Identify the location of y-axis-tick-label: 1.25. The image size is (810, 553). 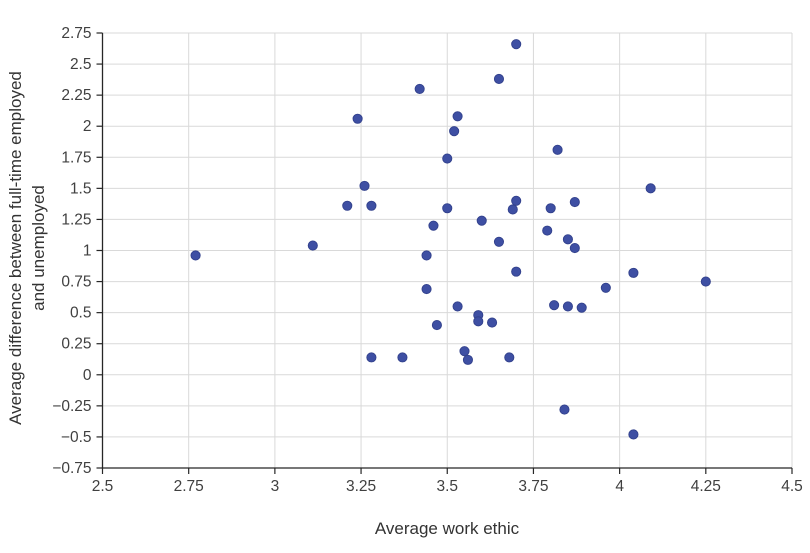
(76, 219).